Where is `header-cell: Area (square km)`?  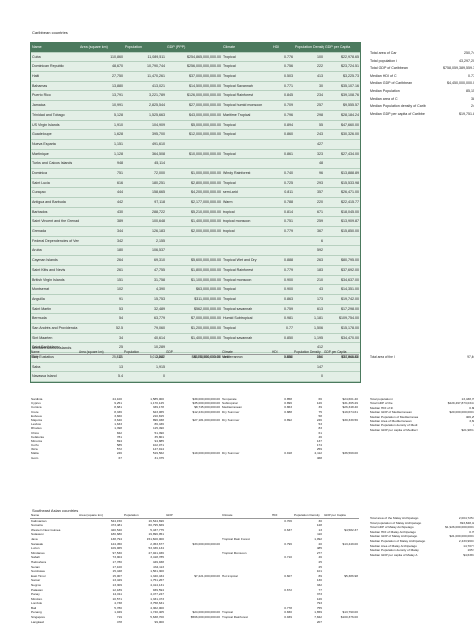 header-cell: Area (square km) is located at coordinates (91, 515).